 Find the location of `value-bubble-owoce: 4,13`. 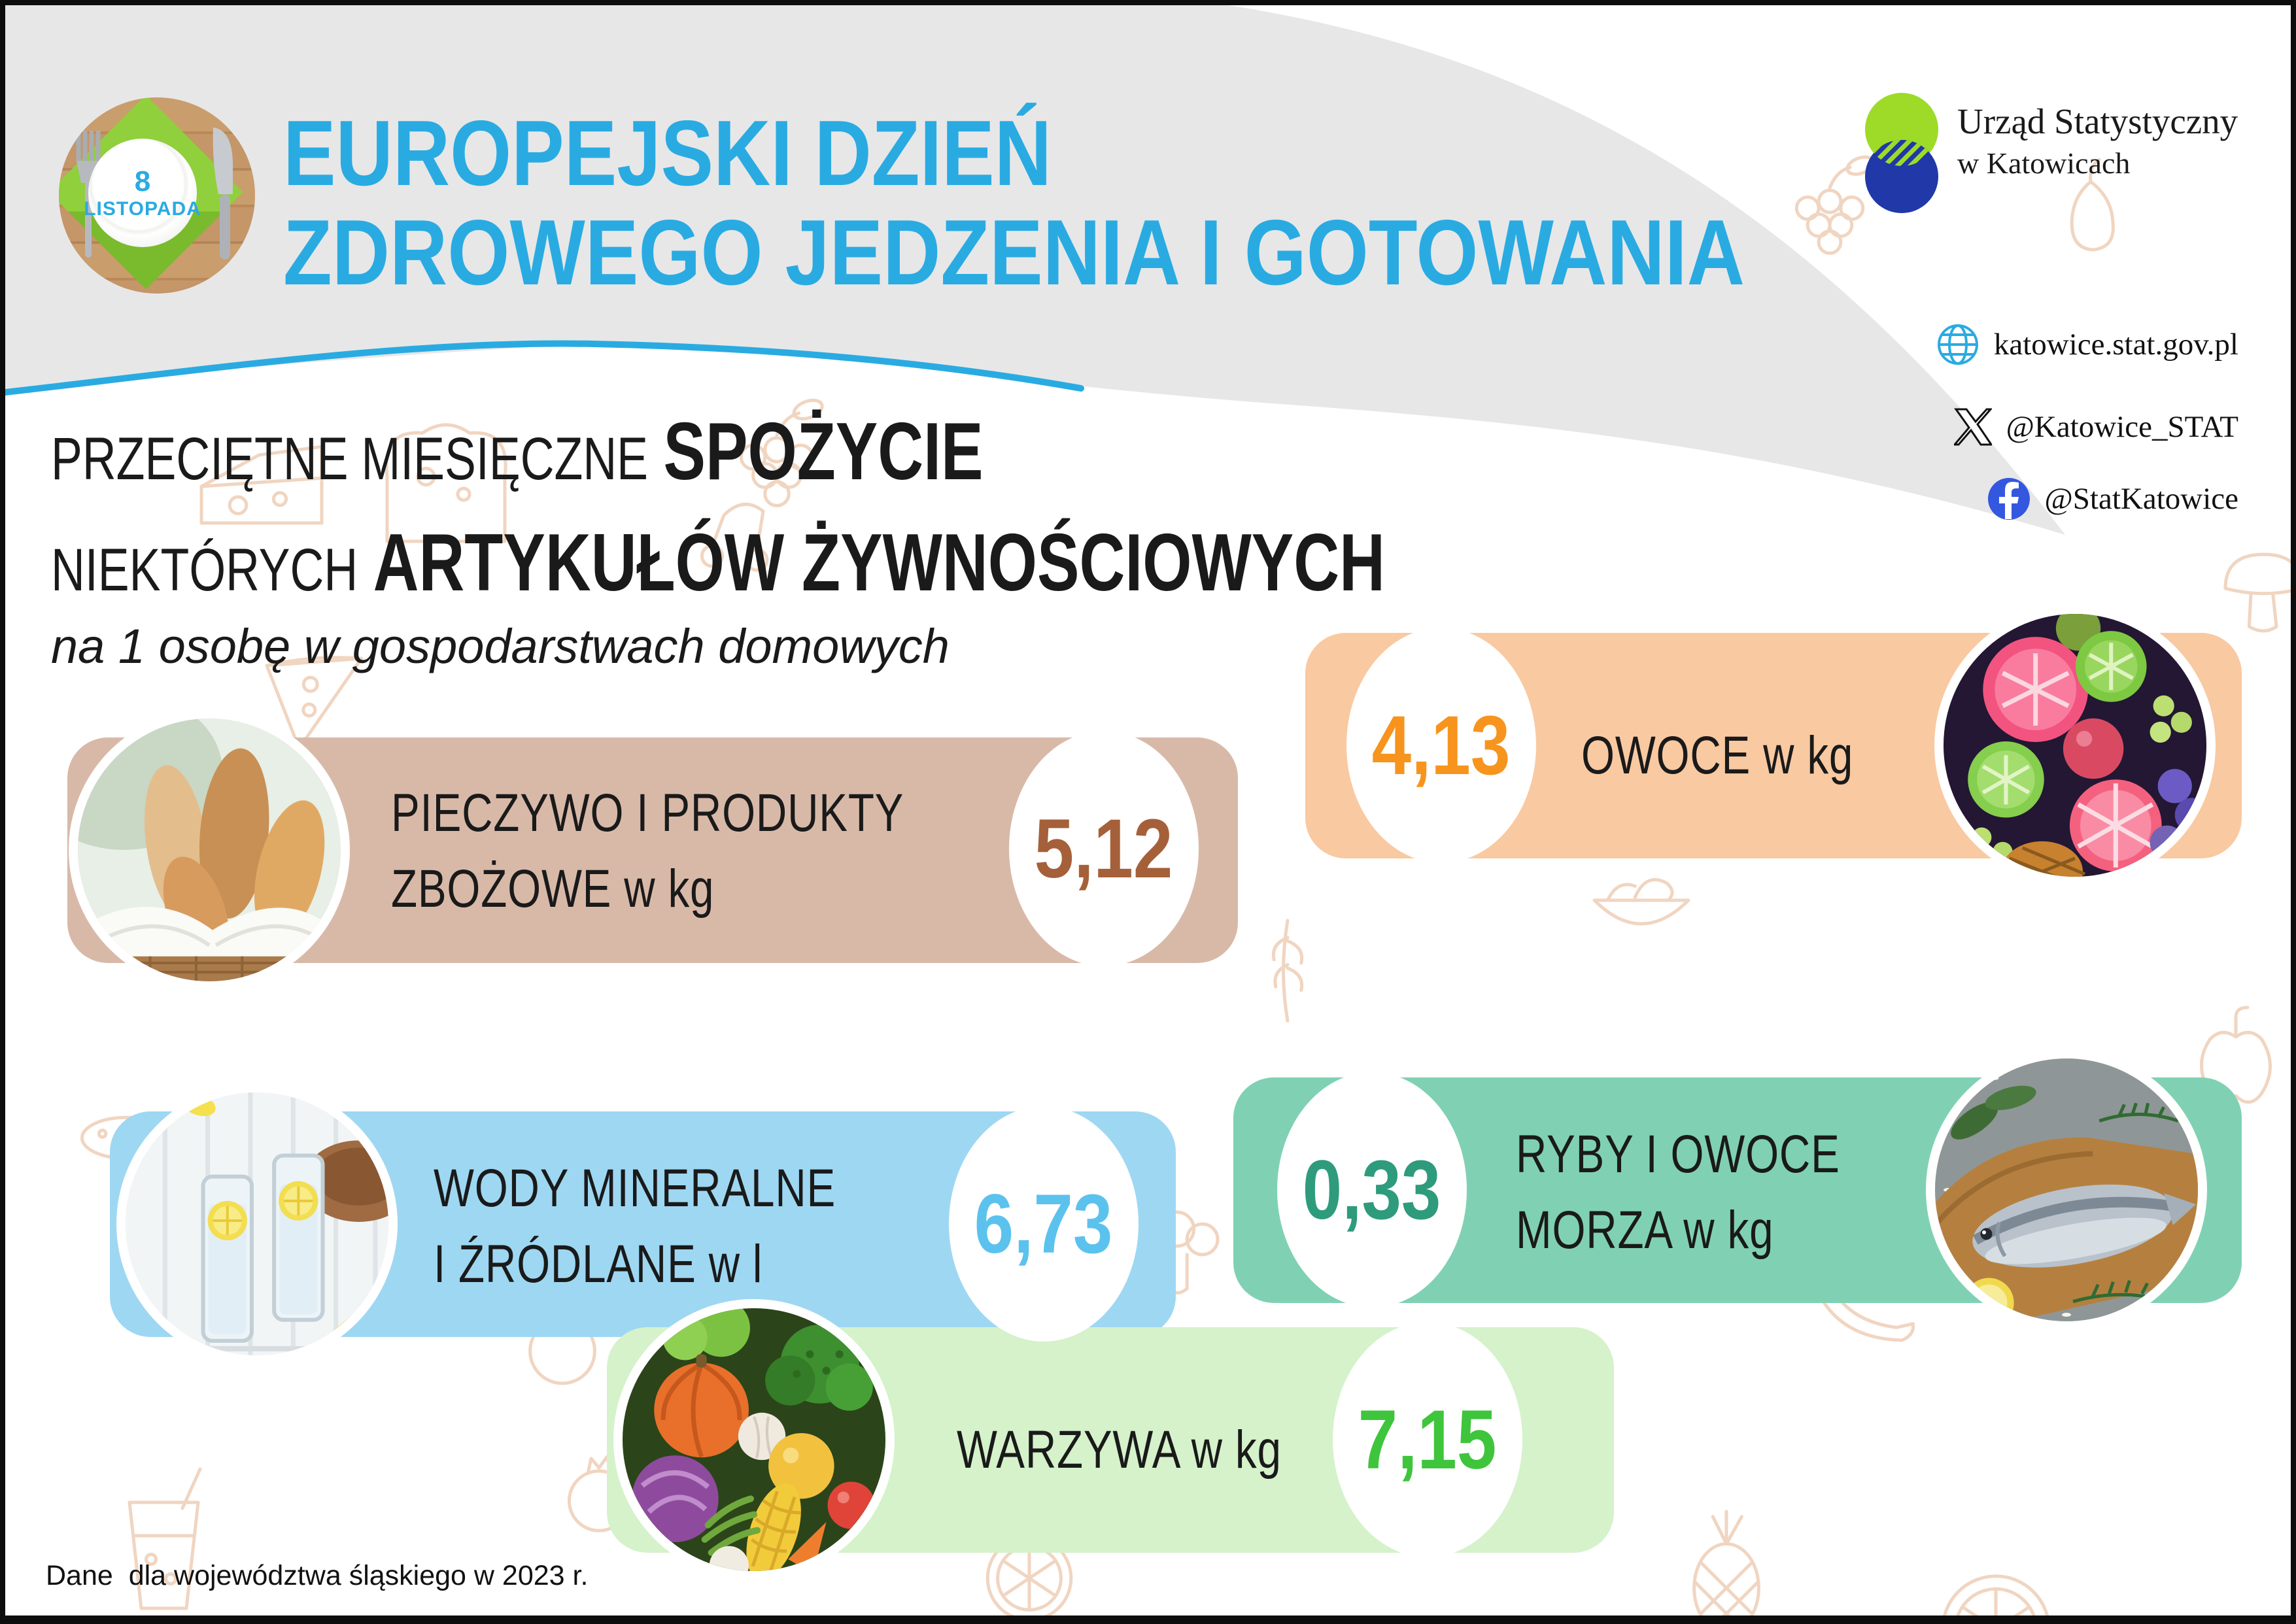

value-bubble-owoce: 4,13 is located at coordinates (1441, 745).